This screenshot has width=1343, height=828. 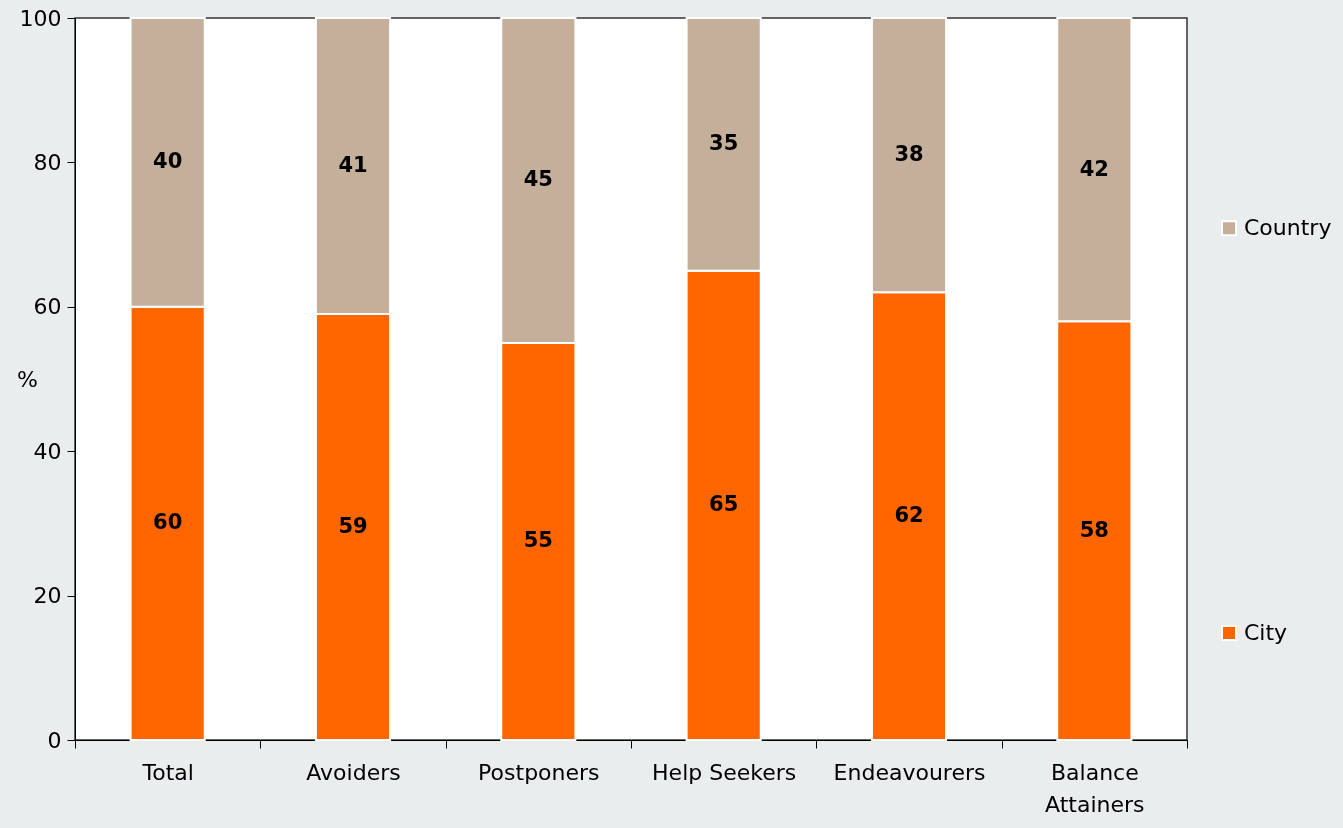 What do you see at coordinates (724, 143) in the screenshot?
I see `data-label: 35` at bounding box center [724, 143].